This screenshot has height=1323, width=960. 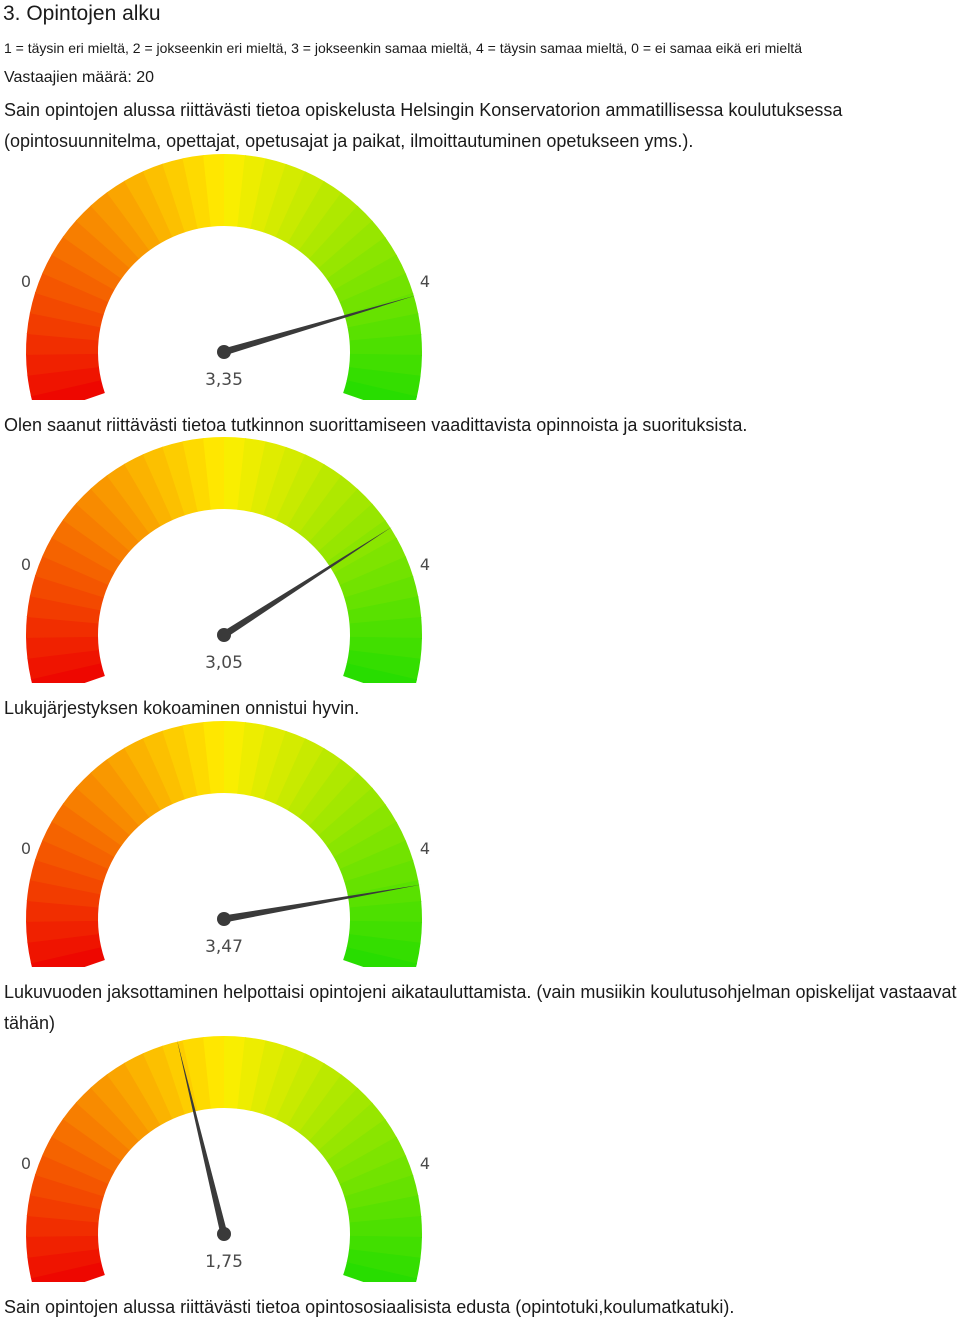 I want to click on gauge-max-label: 4, so click(x=425, y=848).